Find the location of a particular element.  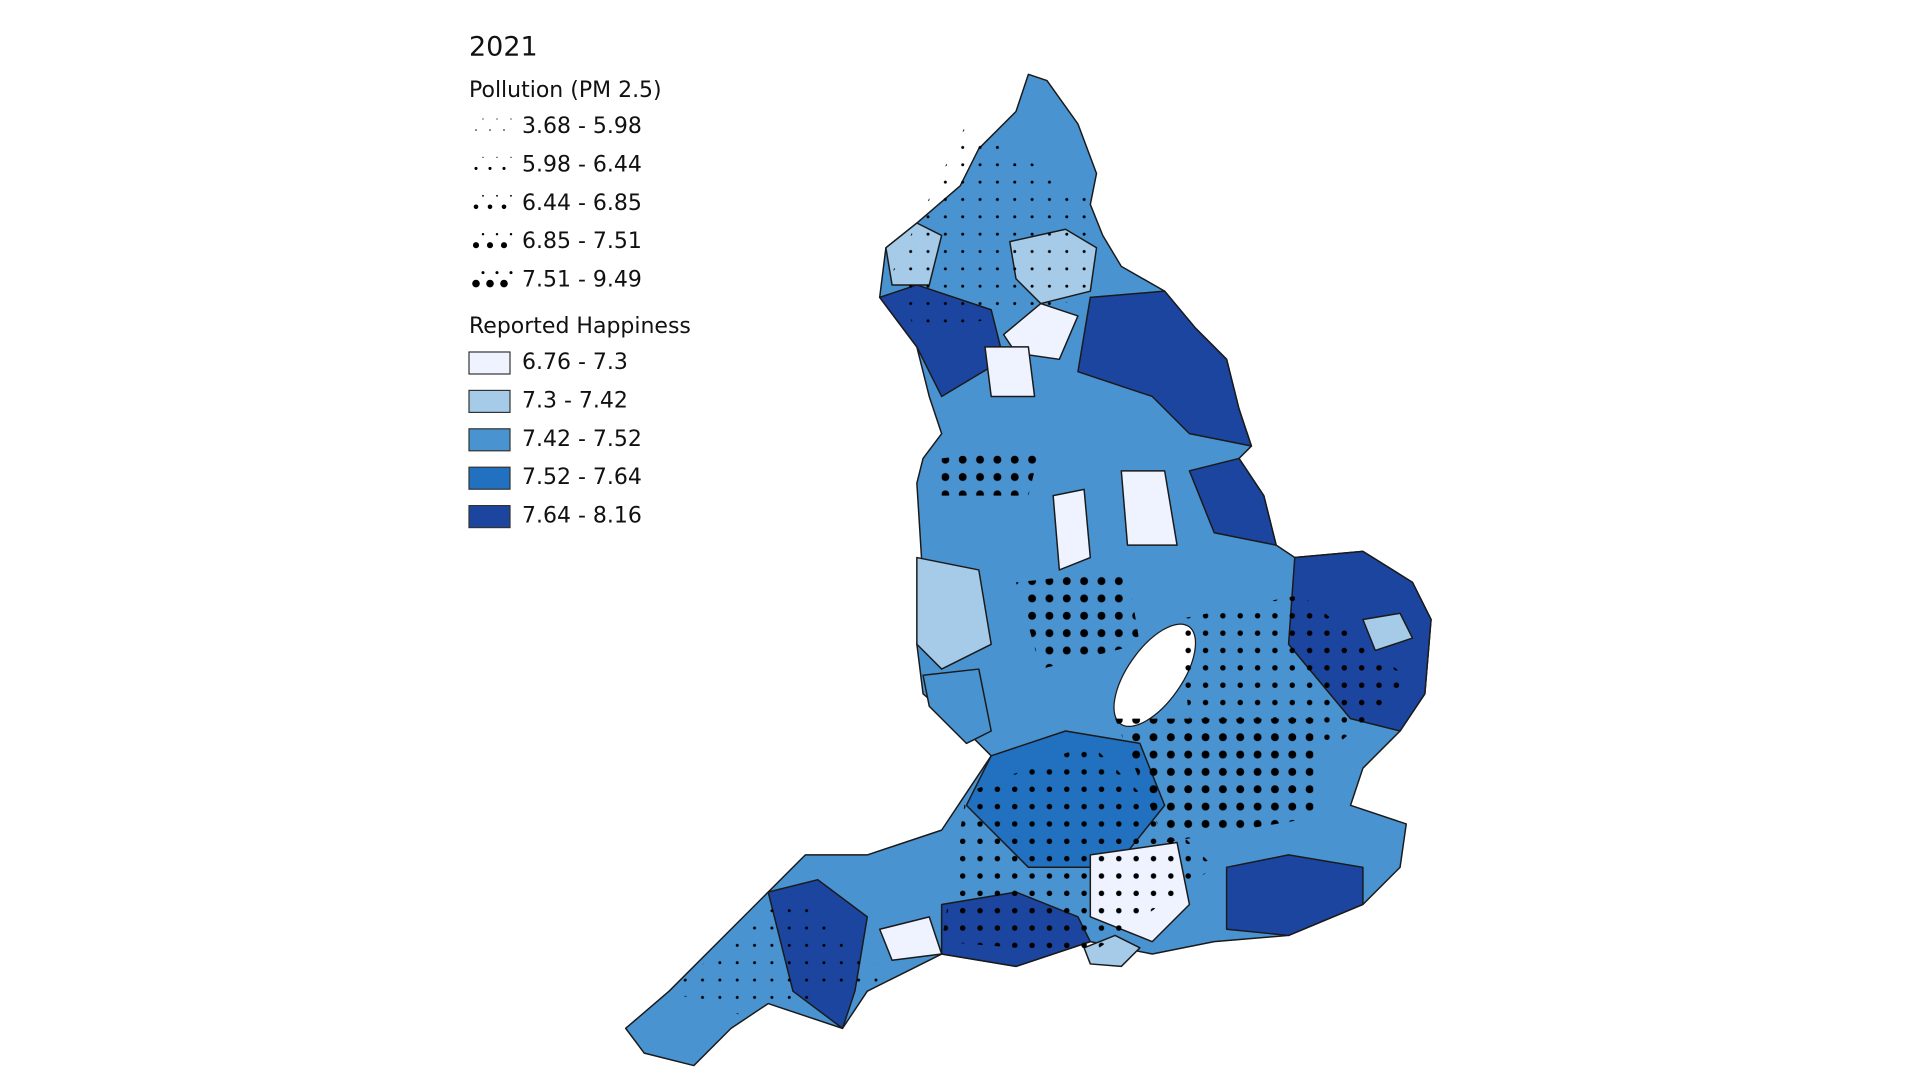

legend-label: 7.42 - 7.52 is located at coordinates (582, 439).